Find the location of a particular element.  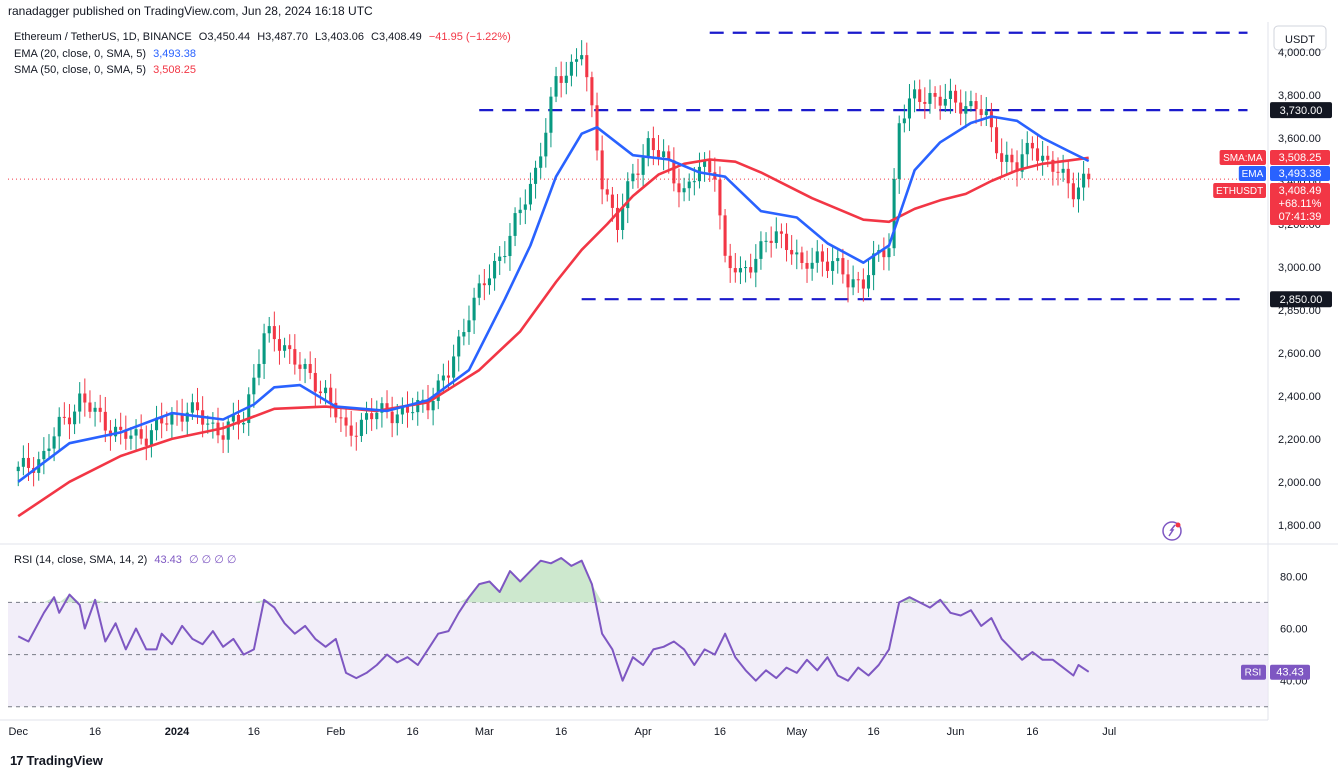

price-tag-value: 3,493.38 is located at coordinates (1300, 174).